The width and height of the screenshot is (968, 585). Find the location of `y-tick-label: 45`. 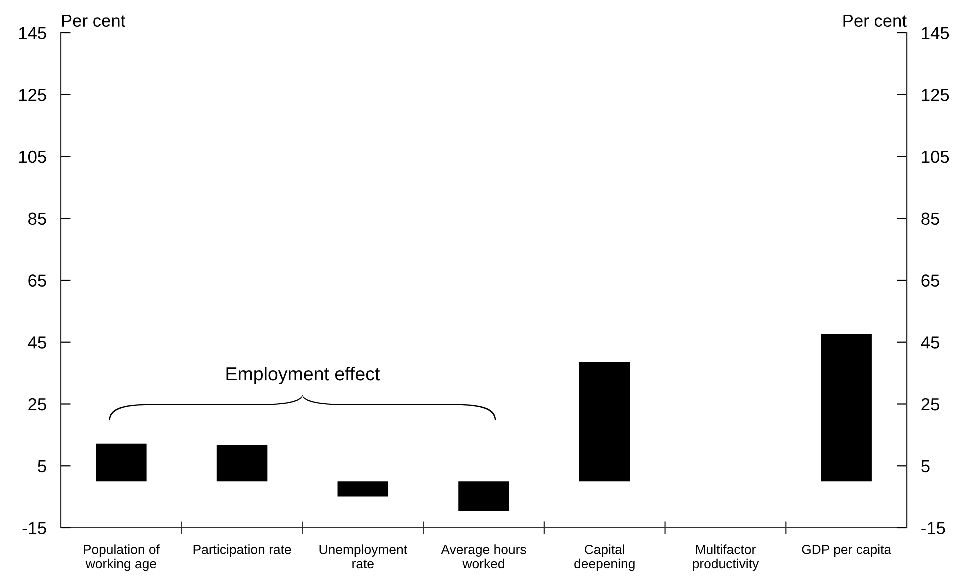

y-tick-label: 45 is located at coordinates (37, 342).